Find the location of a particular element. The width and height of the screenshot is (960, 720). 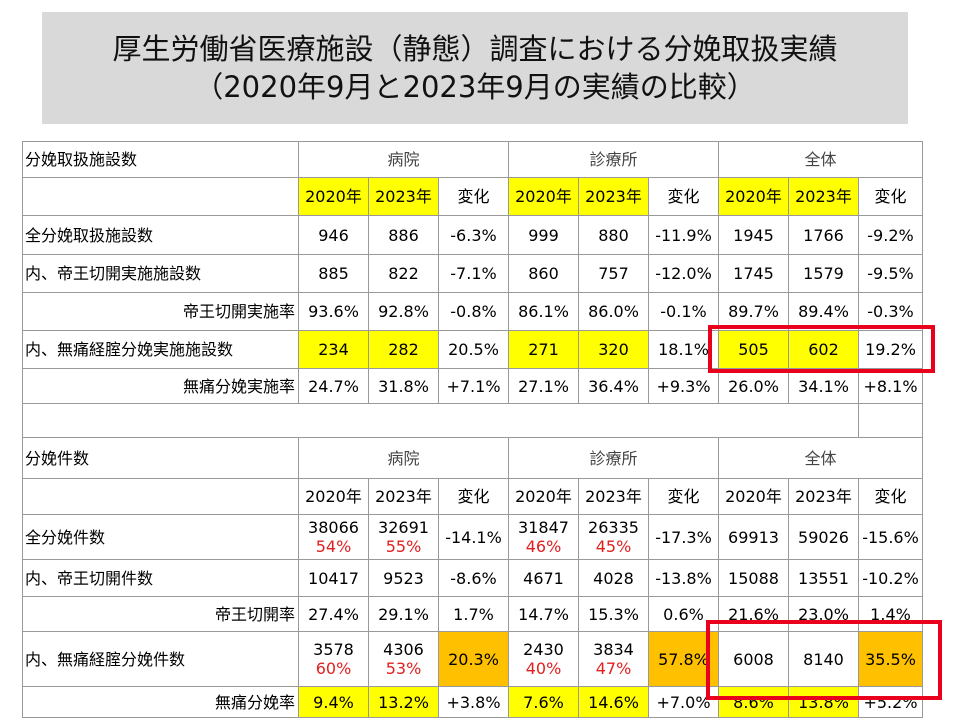

cell: 29.1% is located at coordinates (403, 614).